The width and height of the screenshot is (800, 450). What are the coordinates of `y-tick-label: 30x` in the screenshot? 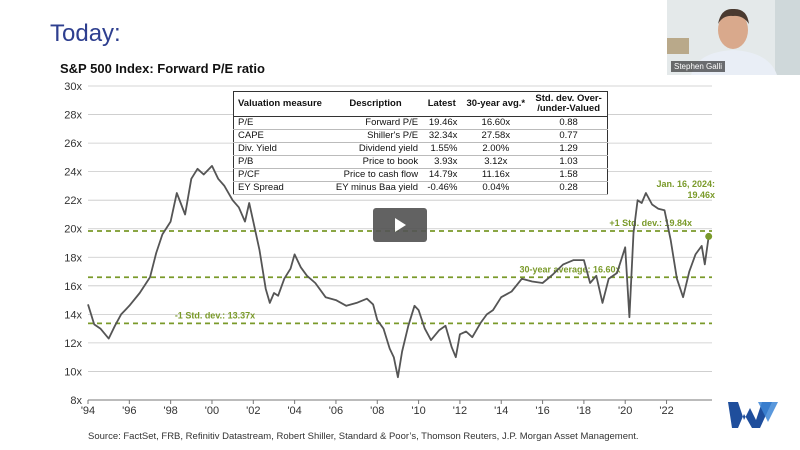 It's located at (73, 87).